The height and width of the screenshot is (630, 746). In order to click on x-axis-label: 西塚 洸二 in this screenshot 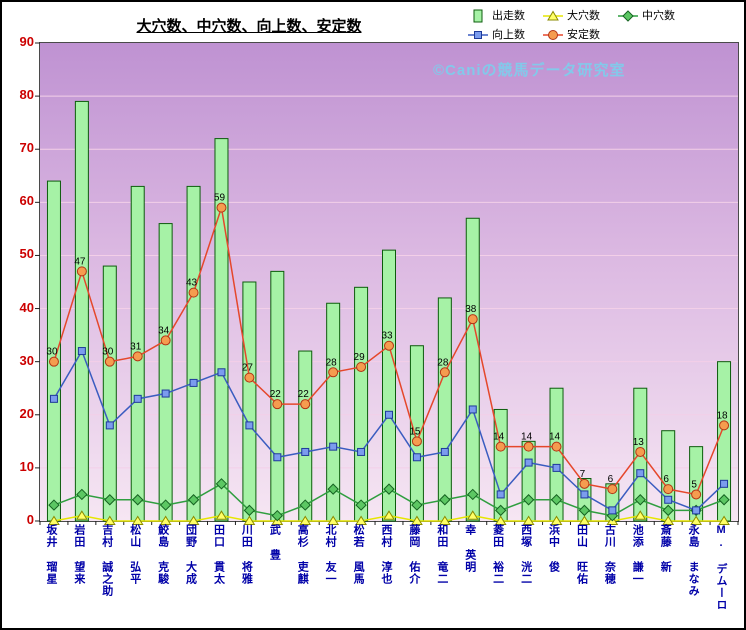, I will do `click(525, 554)`.